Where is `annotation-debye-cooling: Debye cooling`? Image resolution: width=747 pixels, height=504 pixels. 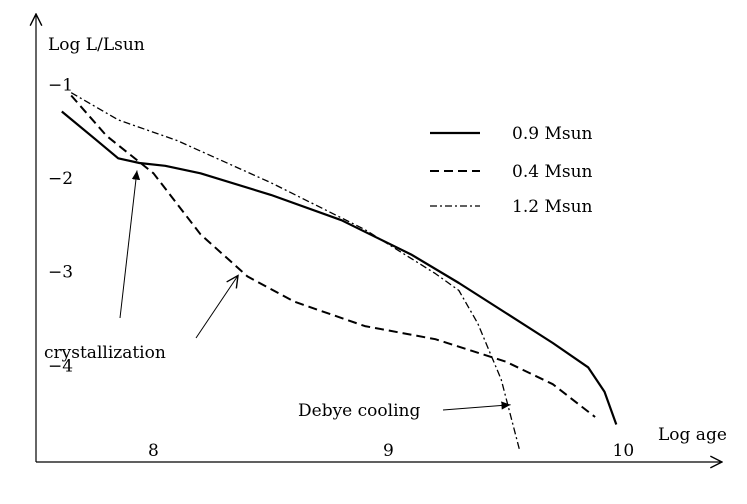
annotation-debye-cooling: Debye cooling is located at coordinates (359, 411).